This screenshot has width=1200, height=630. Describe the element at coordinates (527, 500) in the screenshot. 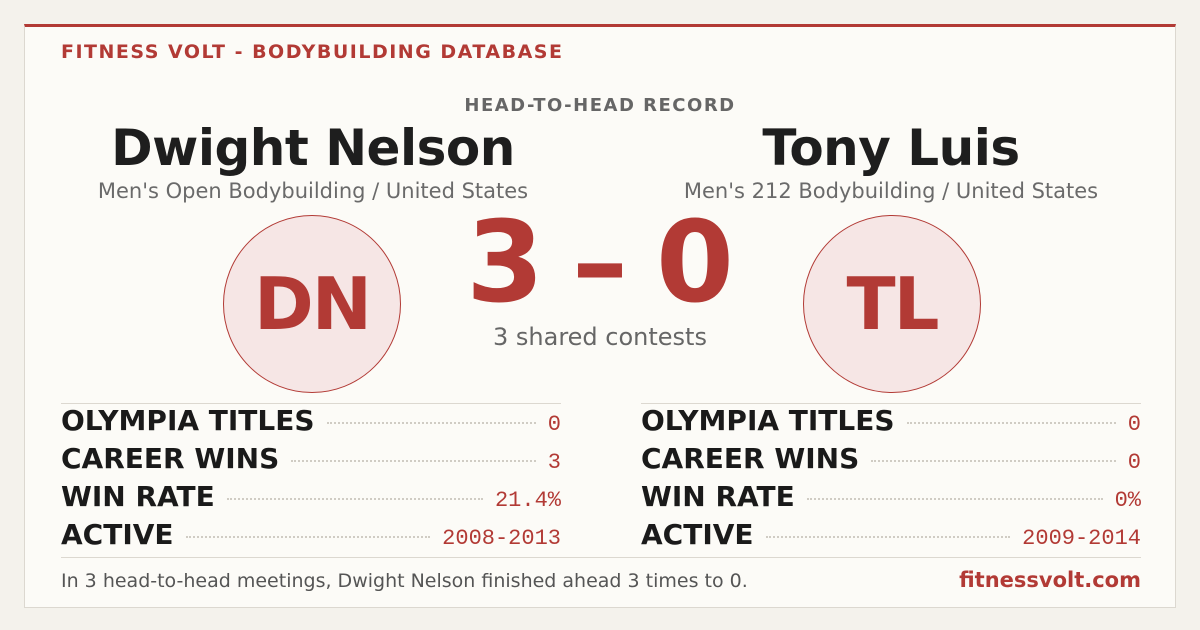

I see `stat-value: 21.4%` at that location.